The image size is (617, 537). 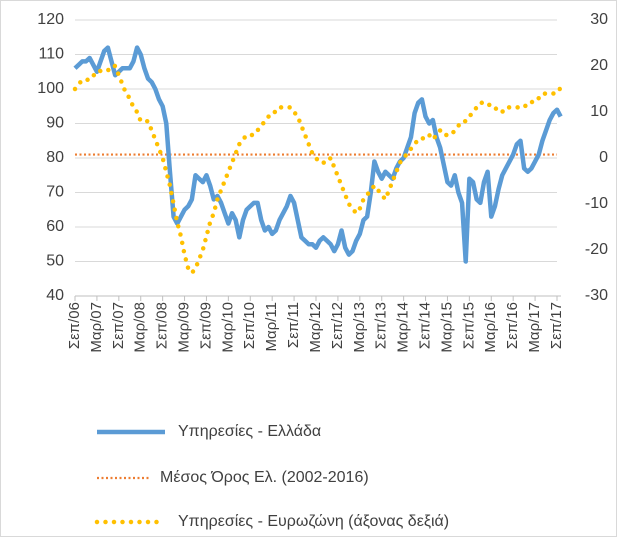 I want to click on y-tick-label: 110, so click(x=51, y=54).